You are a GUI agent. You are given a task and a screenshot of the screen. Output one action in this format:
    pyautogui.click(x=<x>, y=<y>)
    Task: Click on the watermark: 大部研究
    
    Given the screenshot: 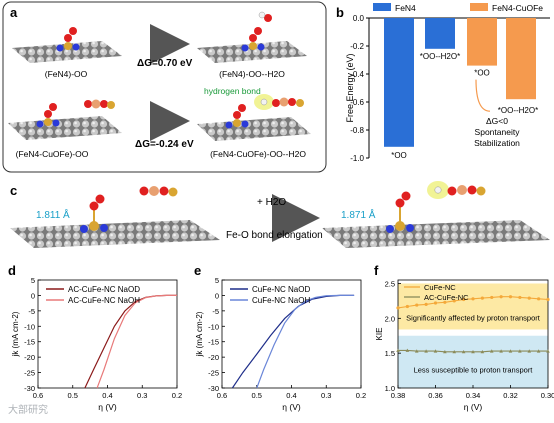 What is the action you would take?
    pyautogui.click(x=28, y=409)
    